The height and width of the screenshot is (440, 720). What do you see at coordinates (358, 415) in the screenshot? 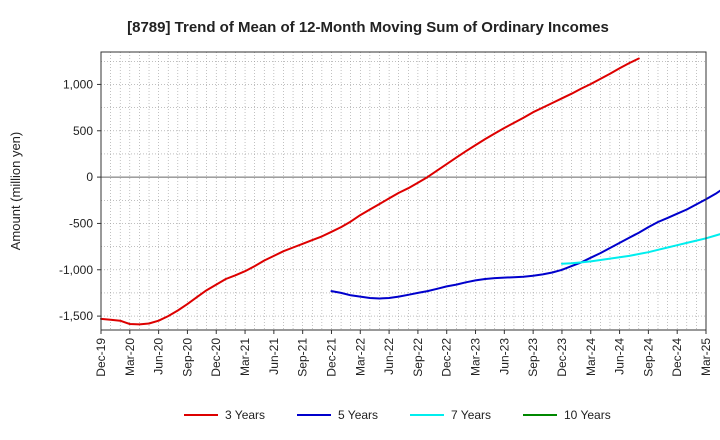
I see `legend-label: 5 Years` at bounding box center [358, 415].